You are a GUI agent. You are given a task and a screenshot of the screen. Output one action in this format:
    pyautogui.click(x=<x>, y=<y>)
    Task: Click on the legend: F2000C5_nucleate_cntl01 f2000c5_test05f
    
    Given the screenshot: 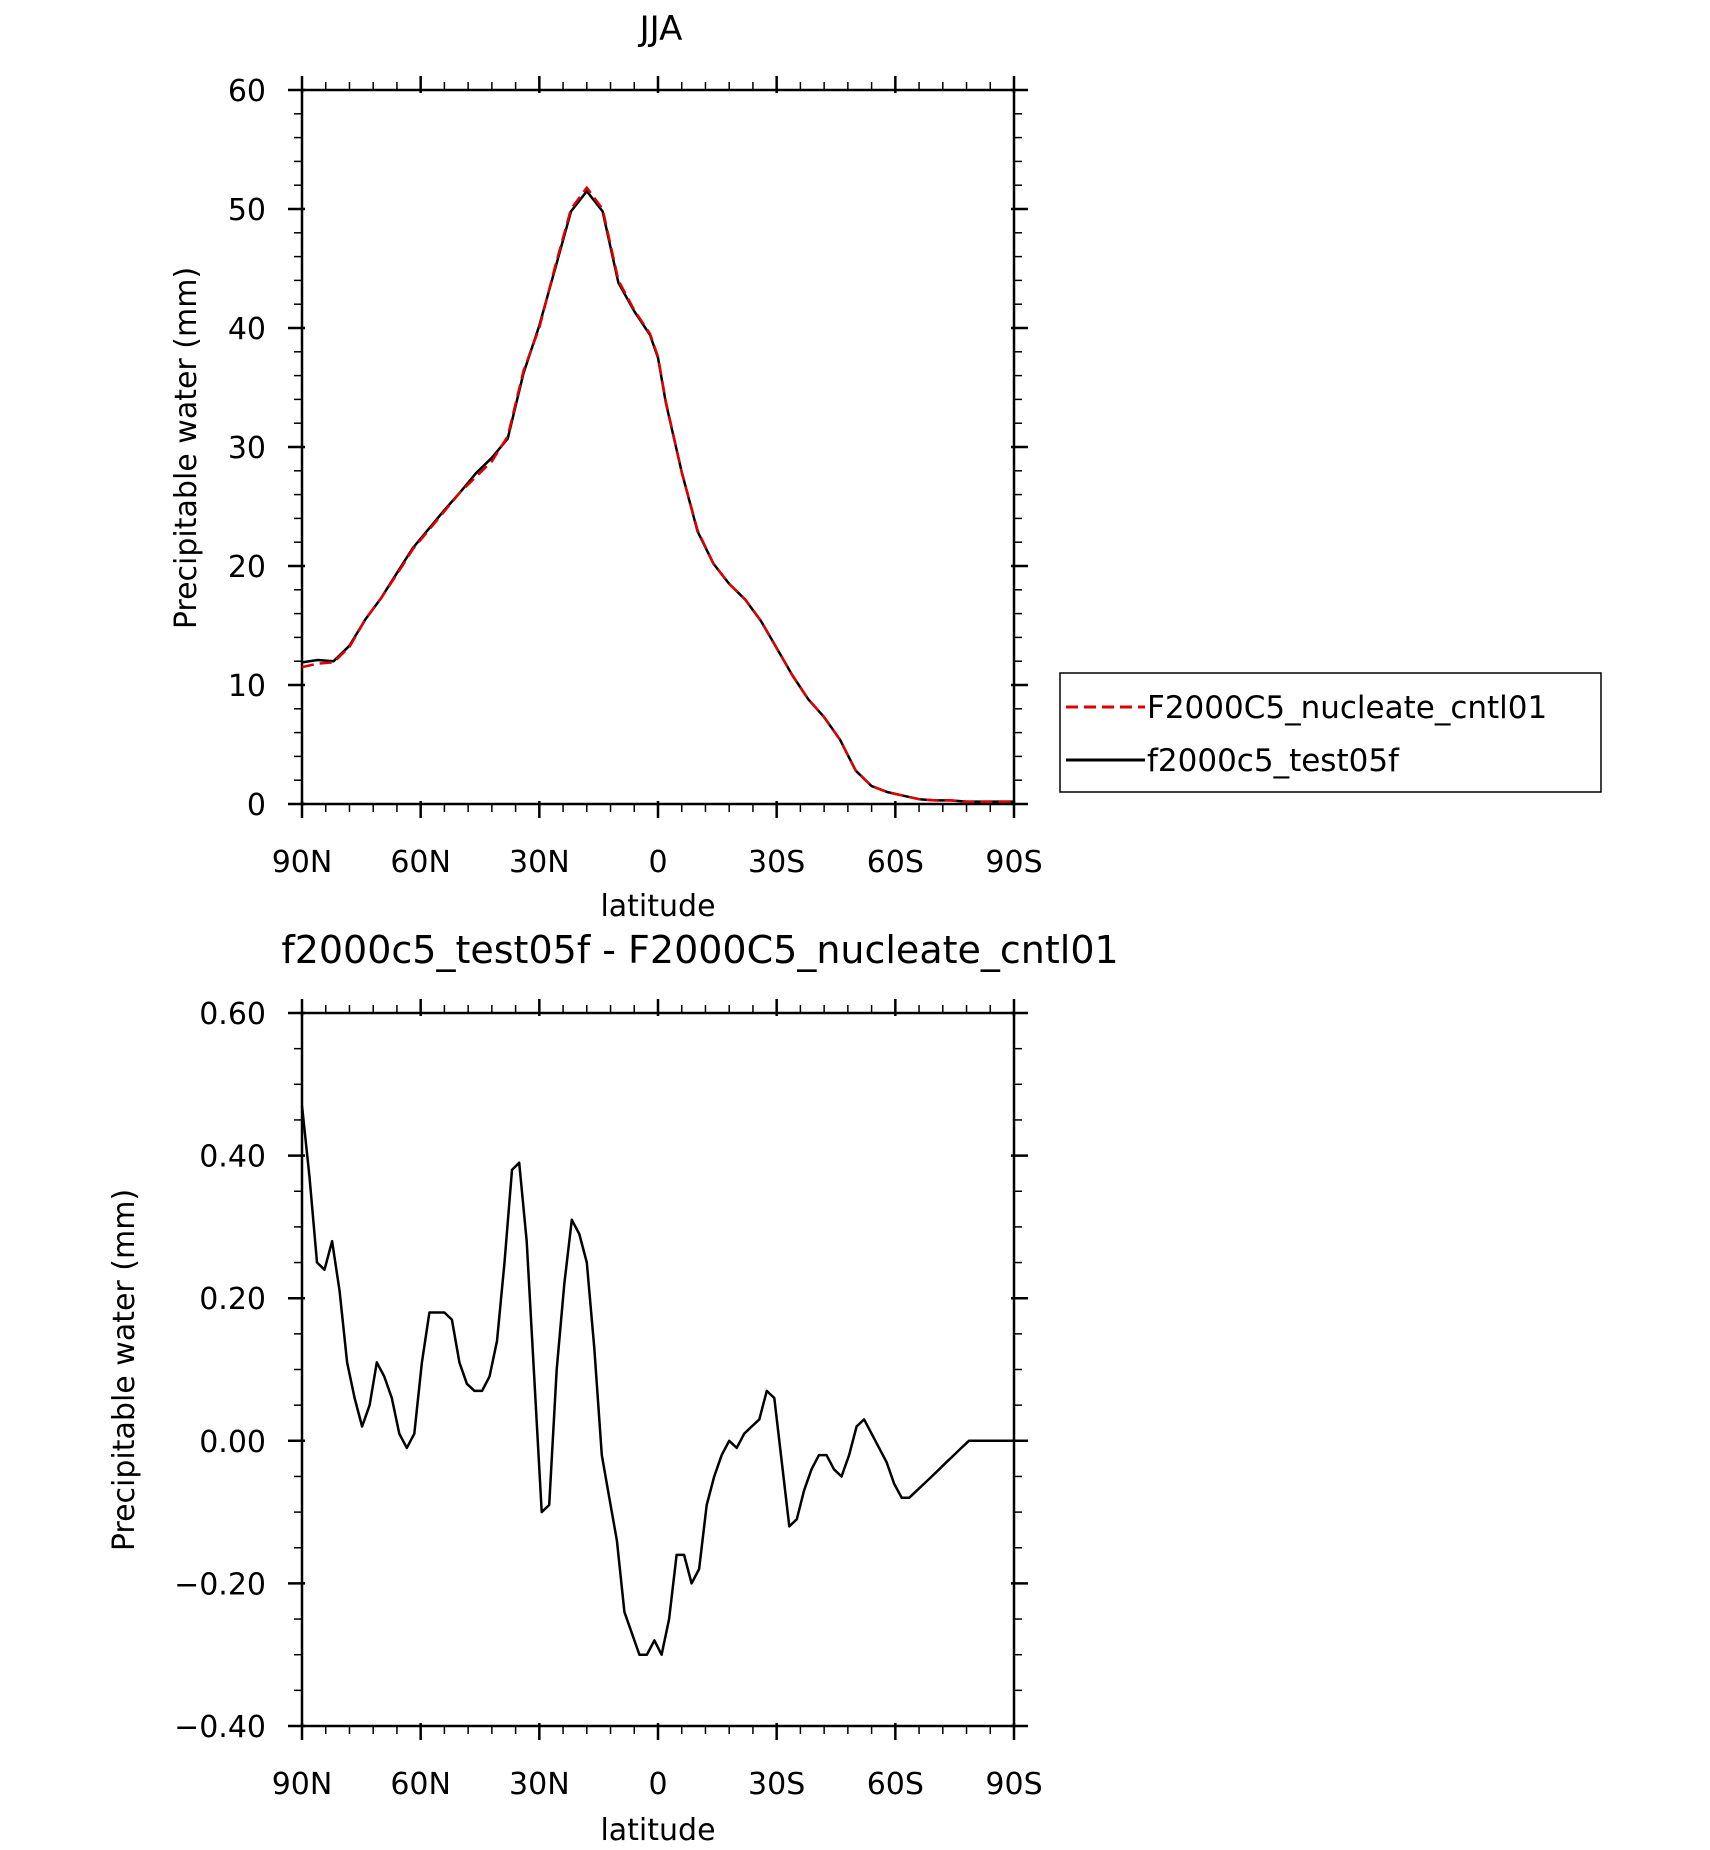 What is the action you would take?
    pyautogui.click(x=1330, y=732)
    